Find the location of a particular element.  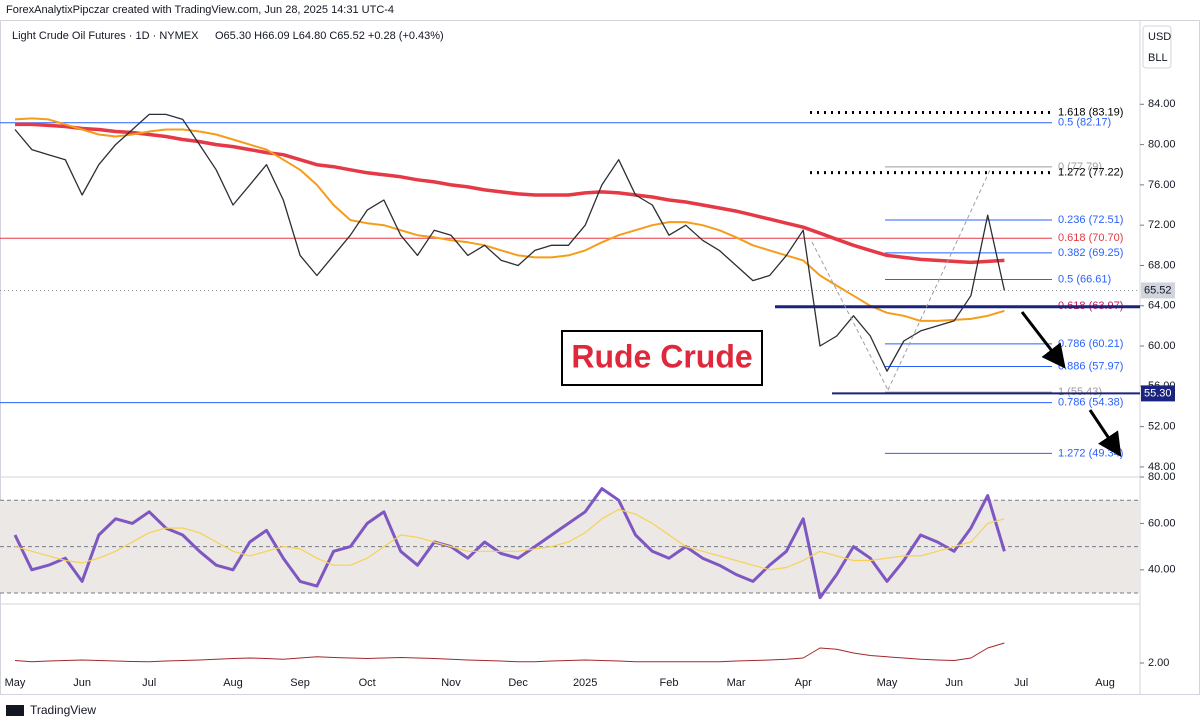

fib-label: 1.272 (77.22) is located at coordinates (1090, 172).